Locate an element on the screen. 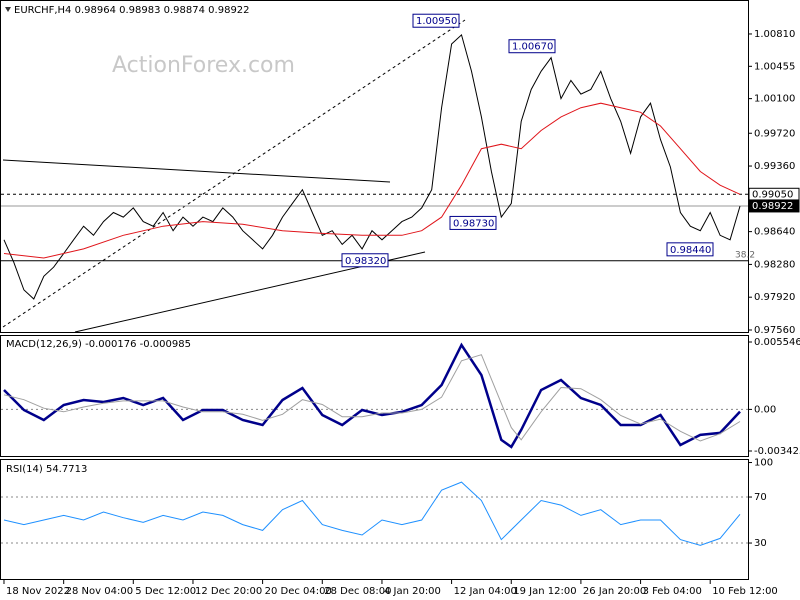 The width and height of the screenshot is (800, 600). y-tick-label: 1.00810 is located at coordinates (774, 34).